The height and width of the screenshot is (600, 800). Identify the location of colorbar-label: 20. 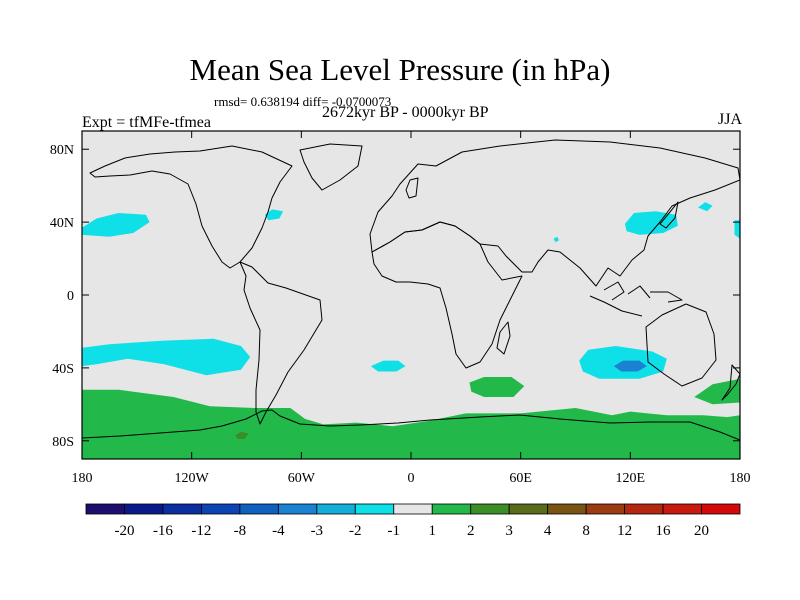
(701, 531).